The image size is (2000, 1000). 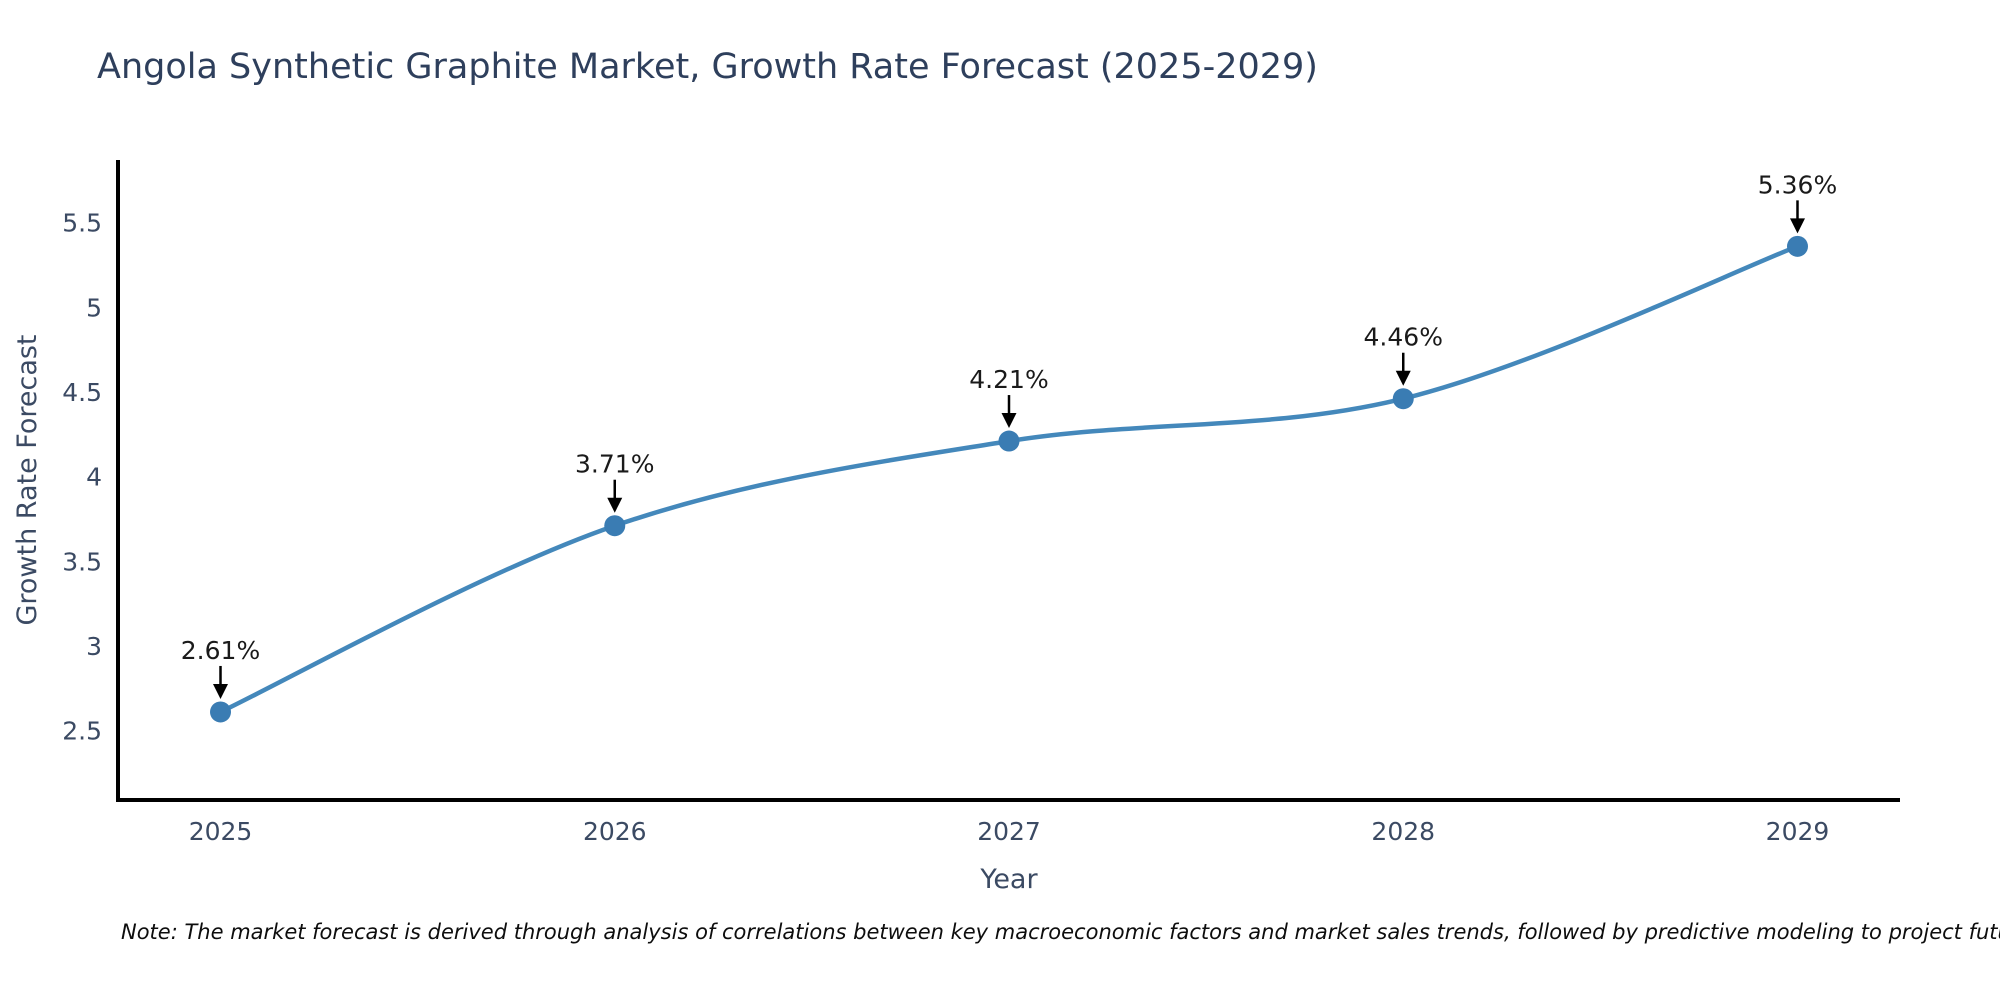 What do you see at coordinates (1403, 831) in the screenshot?
I see `x-tick-label: 2028` at bounding box center [1403, 831].